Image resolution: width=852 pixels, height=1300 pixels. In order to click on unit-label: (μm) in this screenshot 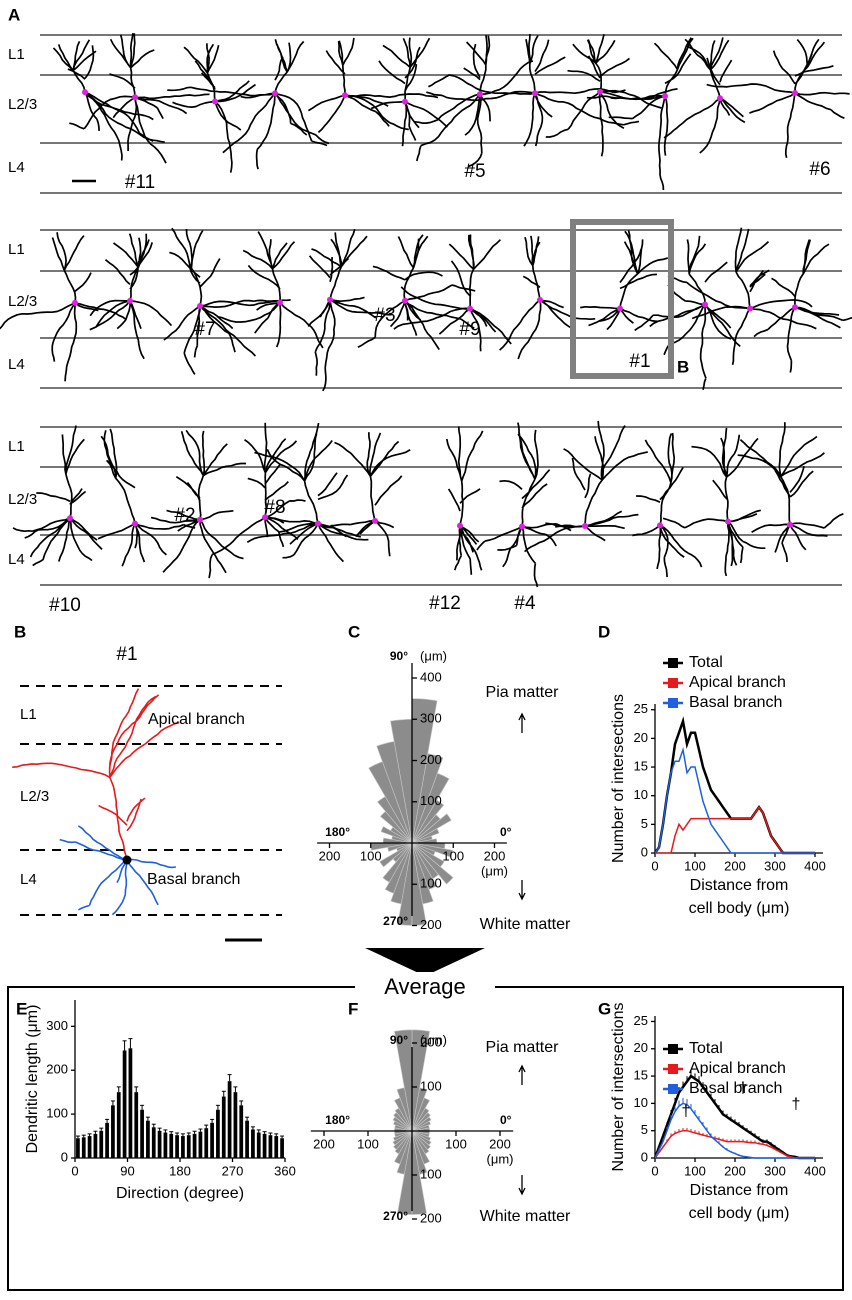, I will do `click(494, 870)`.